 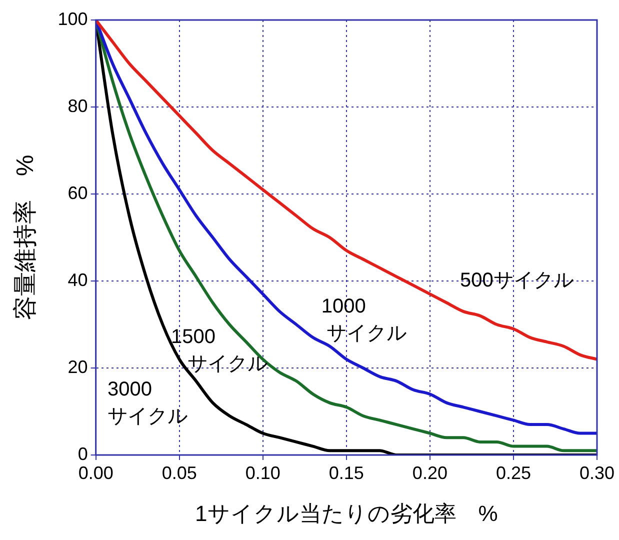 What do you see at coordinates (78, 366) in the screenshot?
I see `y-tick-label: 20` at bounding box center [78, 366].